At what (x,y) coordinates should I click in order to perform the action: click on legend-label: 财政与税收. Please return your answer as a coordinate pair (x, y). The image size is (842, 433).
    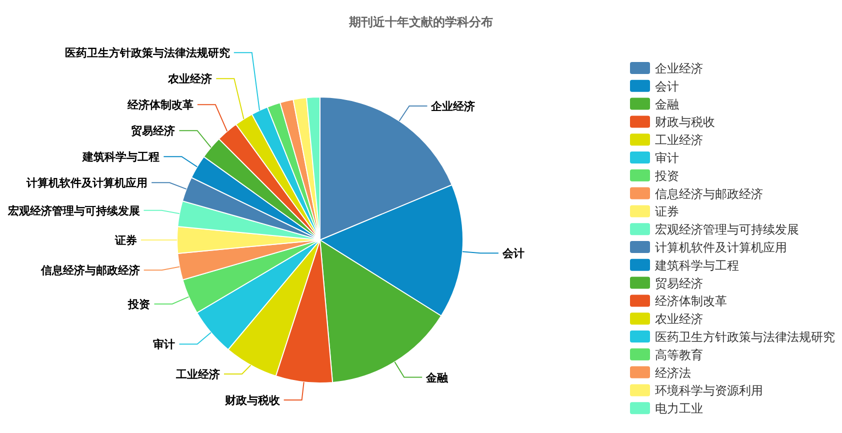
    Looking at the image, I should click on (685, 122).